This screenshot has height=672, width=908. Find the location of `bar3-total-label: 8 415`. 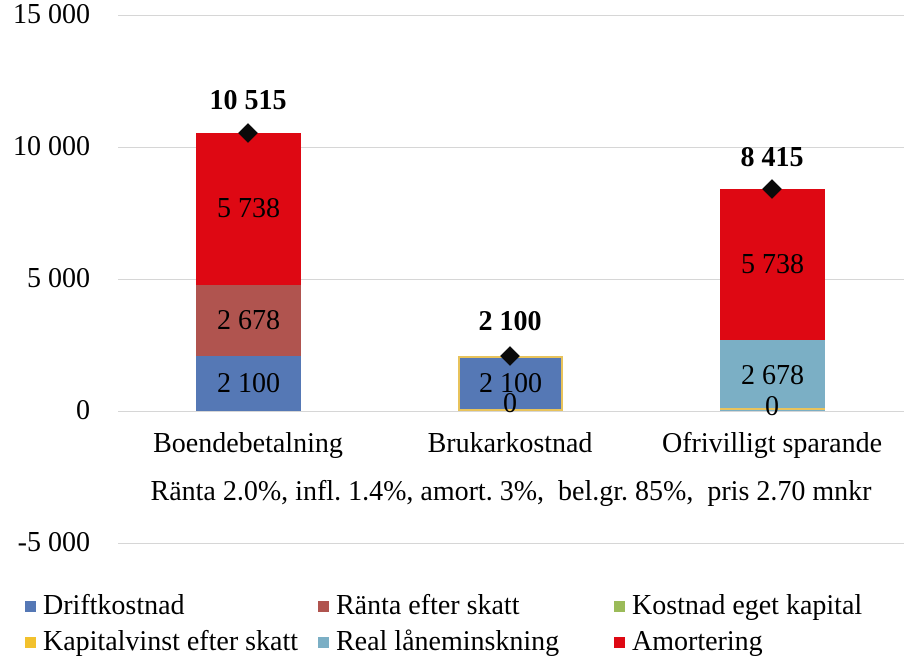

bar3-total-label: 8 415 is located at coordinates (772, 157).